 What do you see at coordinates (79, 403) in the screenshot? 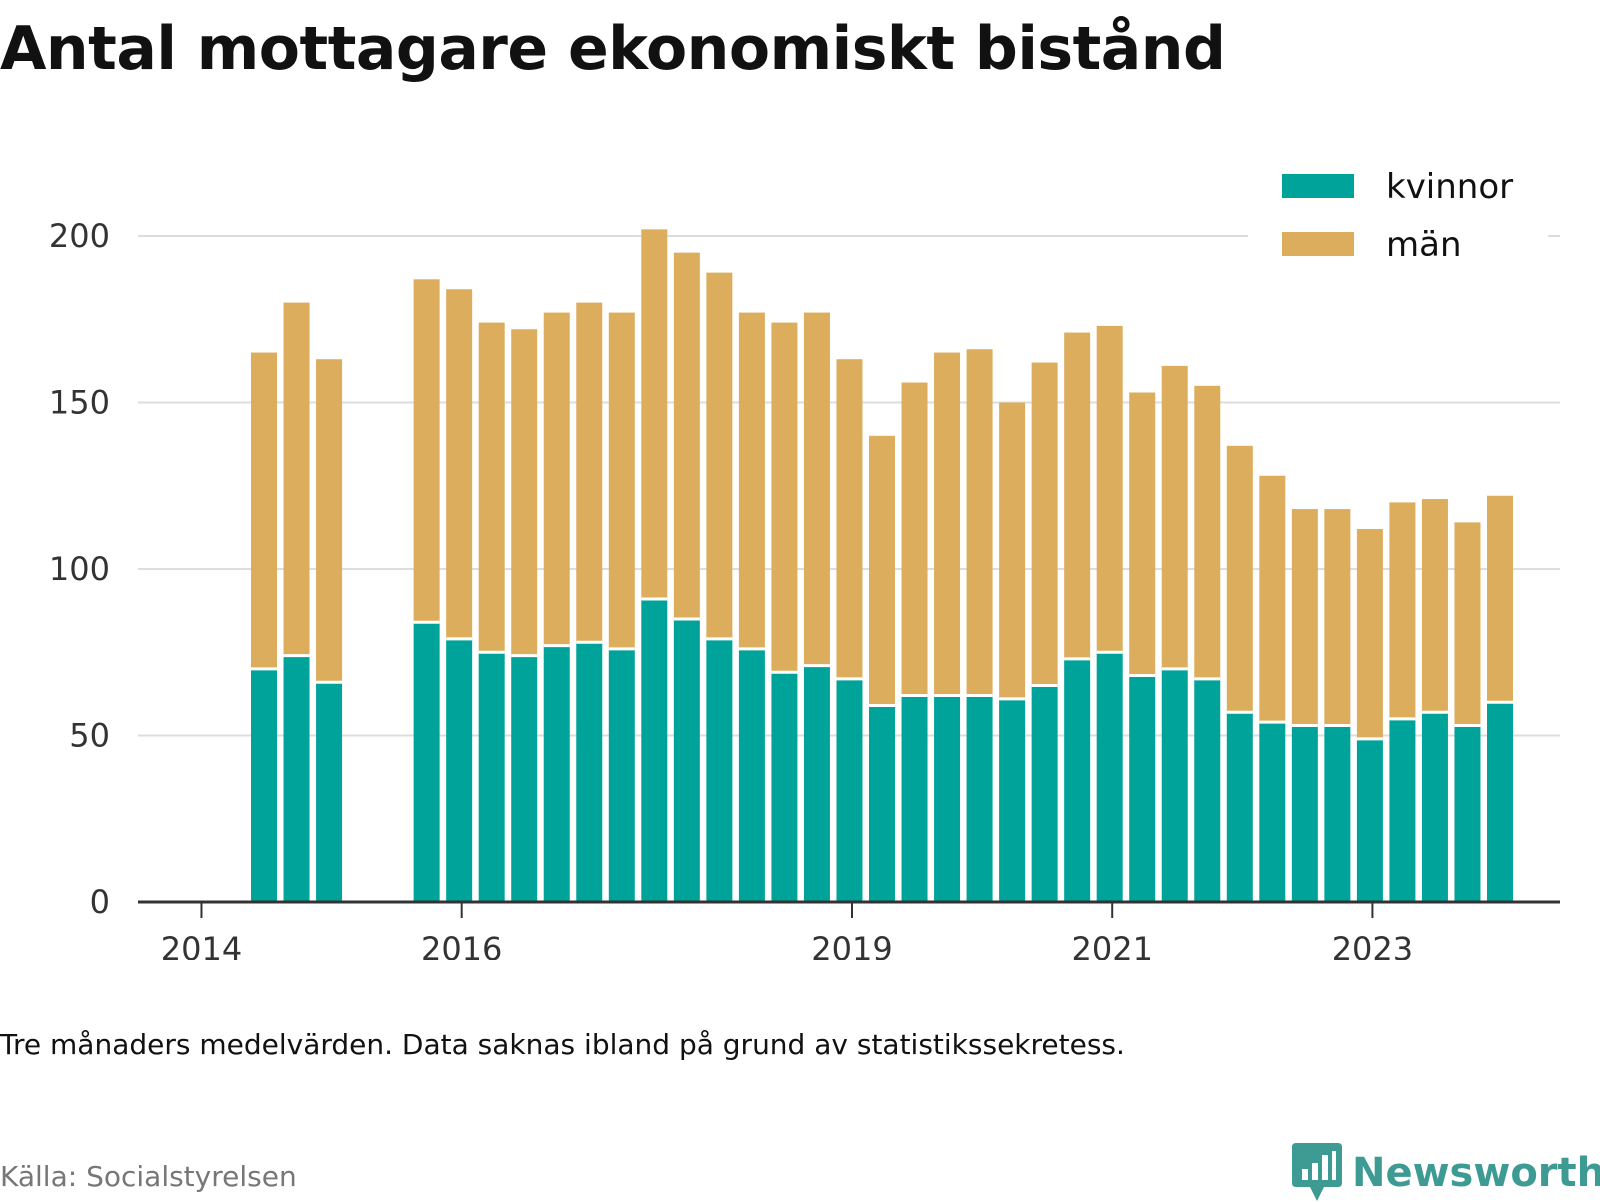
I see `y-tick-label: 150` at bounding box center [79, 403].